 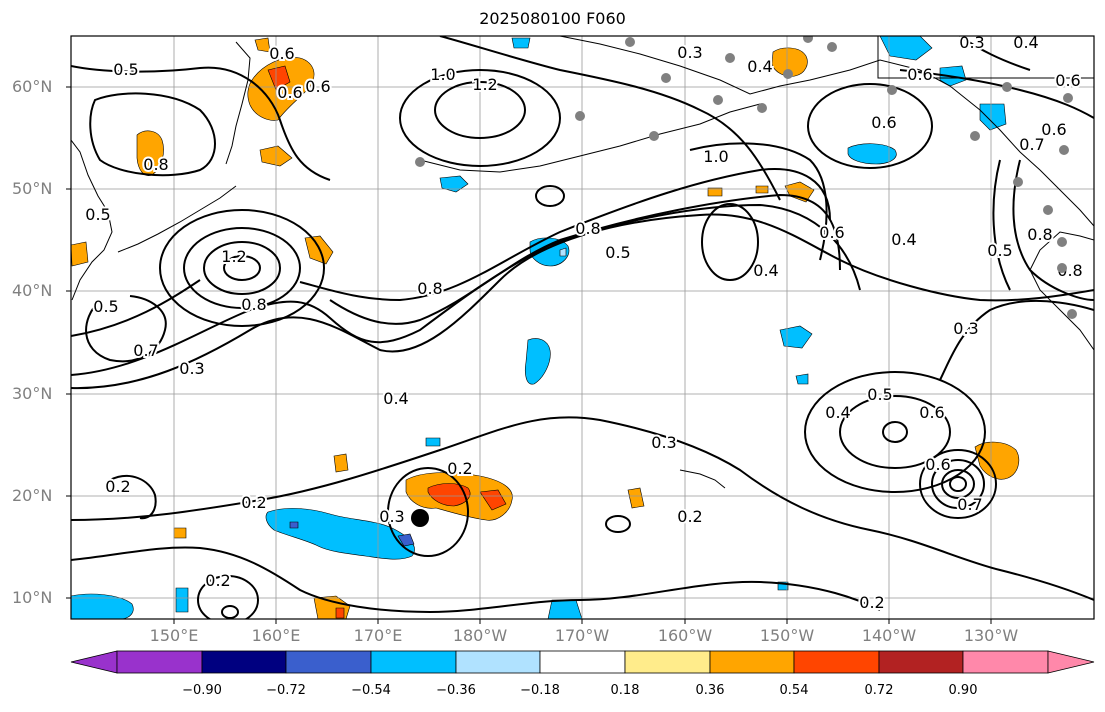 I want to click on lon-label-170w: 170°W, so click(x=582, y=635).